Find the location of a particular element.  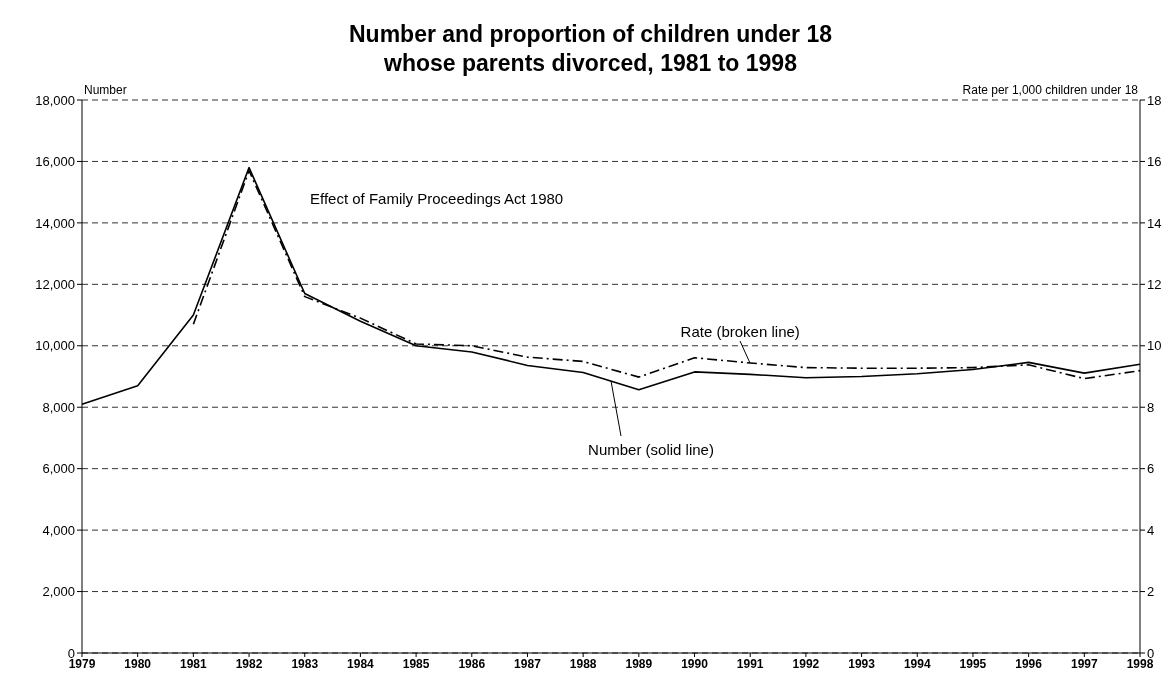

y2-axis-title: Rate per 1,000 children under 18 is located at coordinates (1050, 90).